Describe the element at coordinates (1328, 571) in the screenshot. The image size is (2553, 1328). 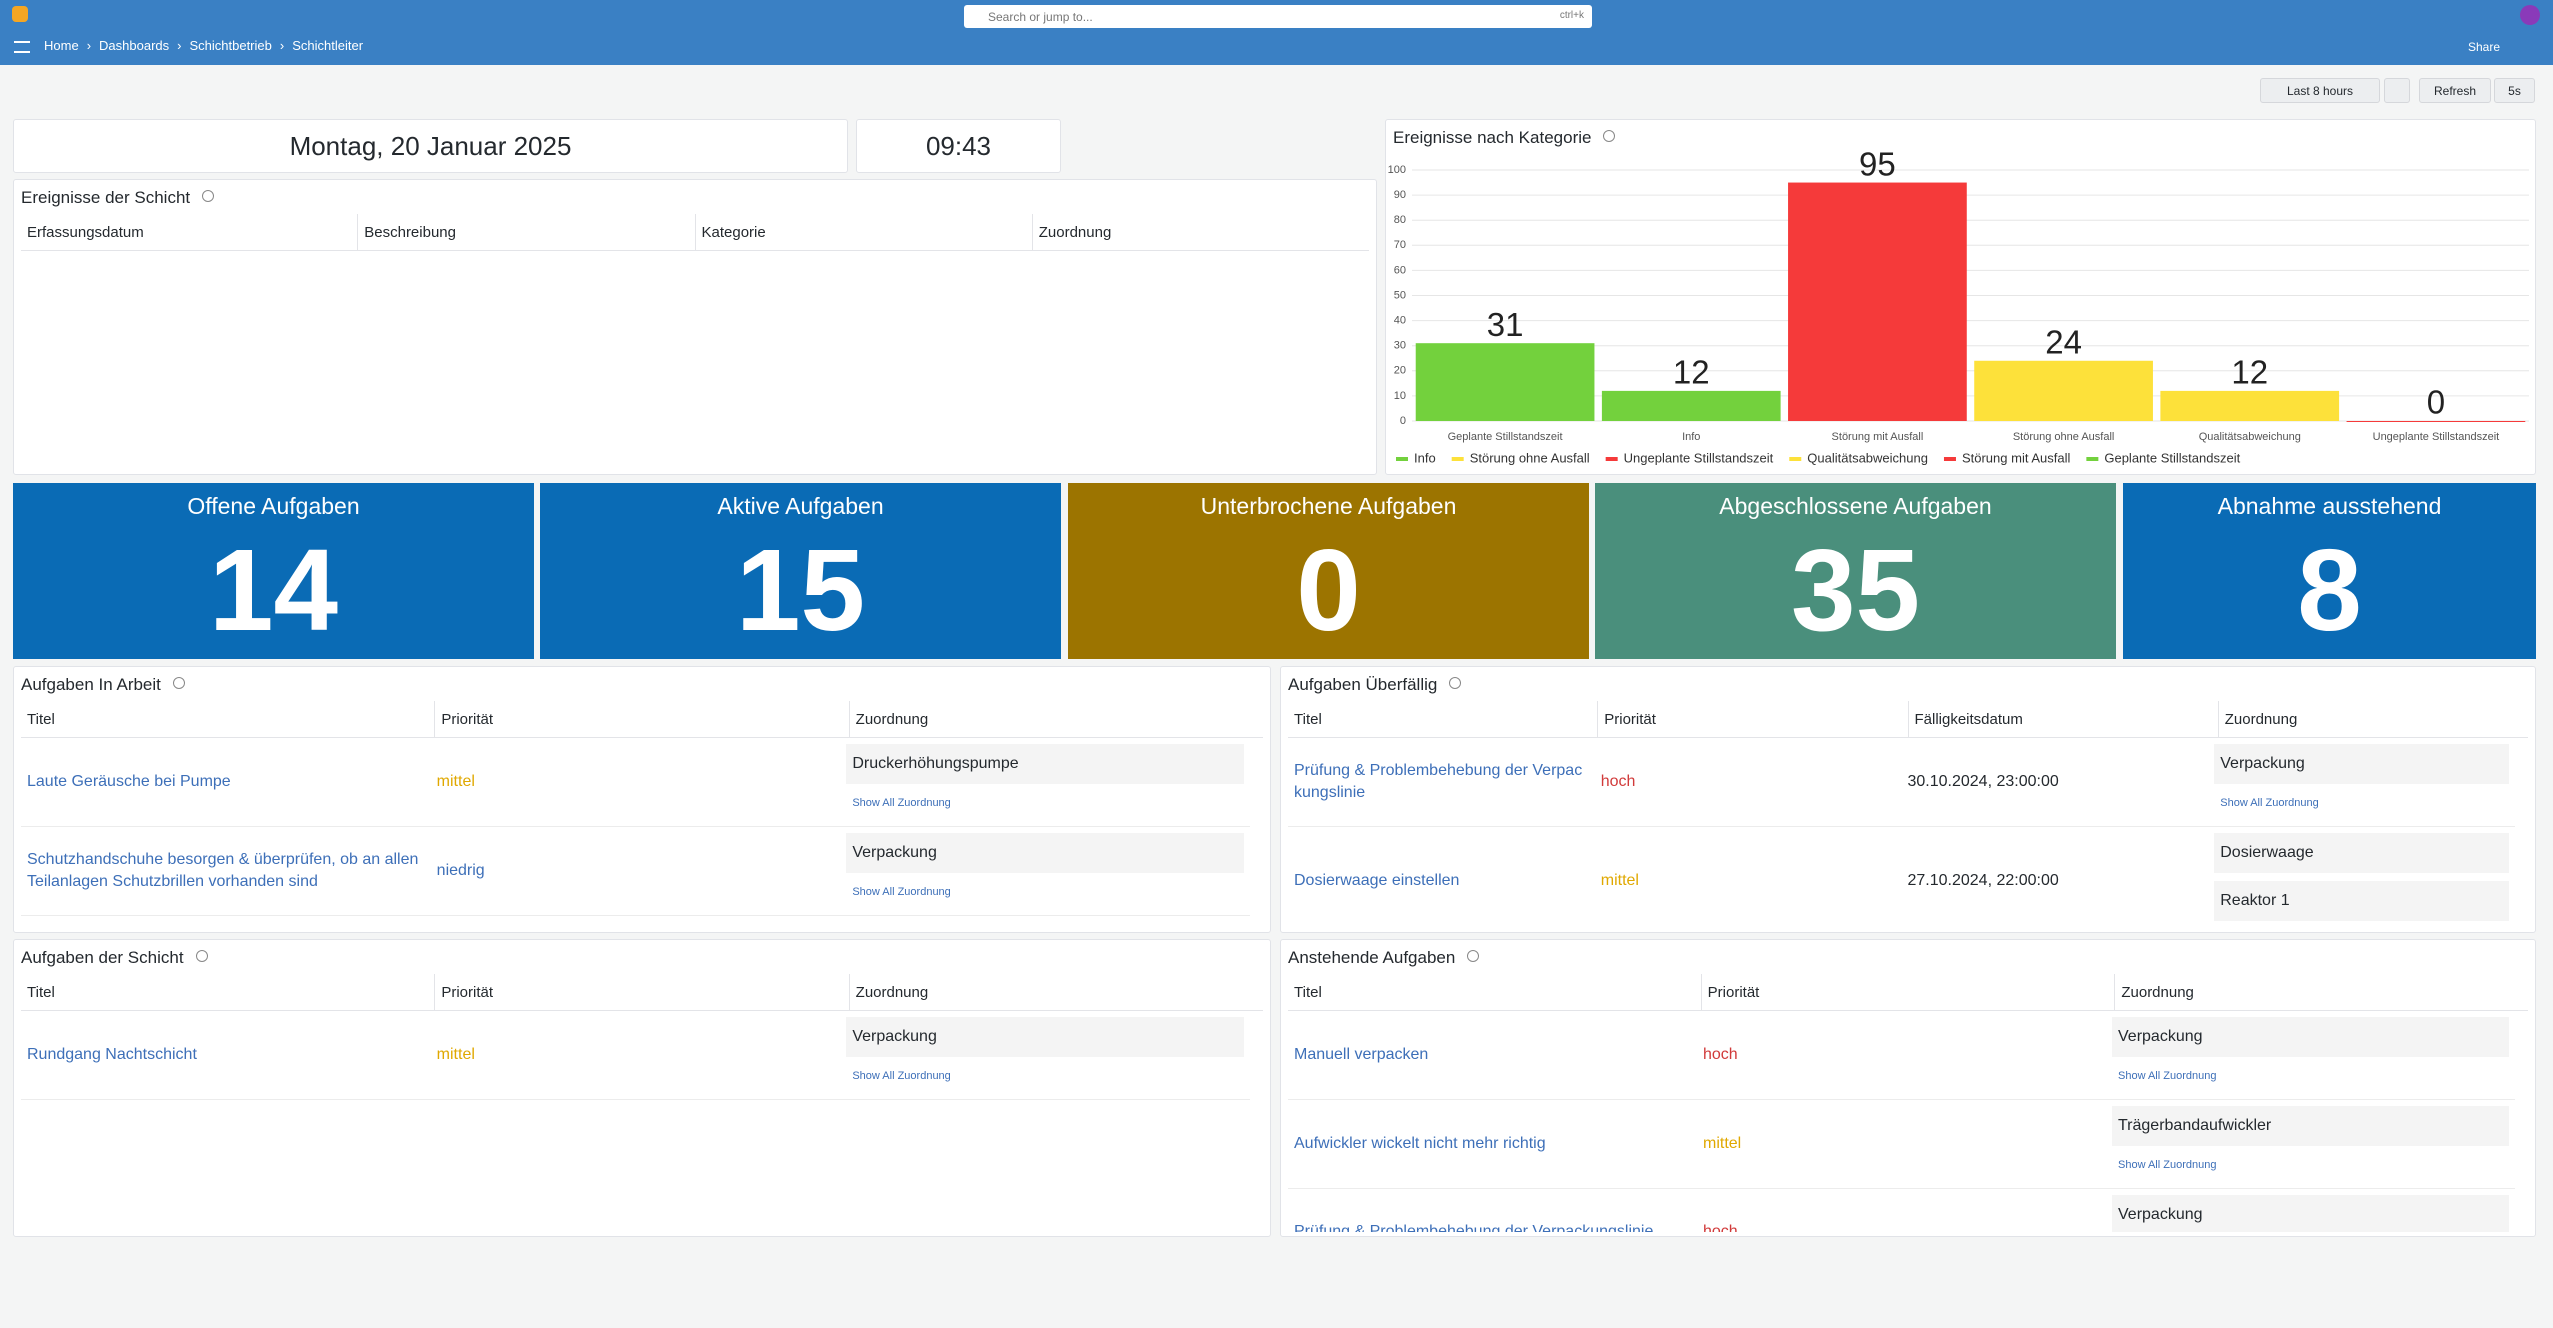
I see `stat-panel: Unterbrochene Aufgaben0` at that location.